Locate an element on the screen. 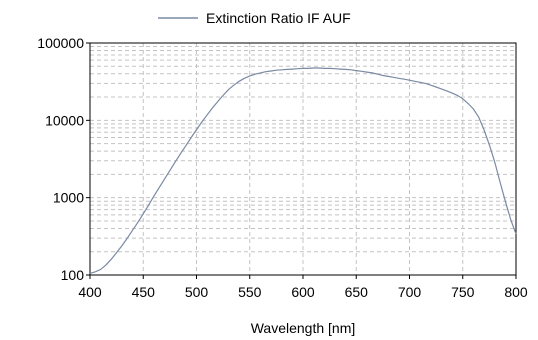 Image resolution: width=538 pixels, height=340 pixels. legend-label: Extinction Ratio IF AUF is located at coordinates (278, 18).